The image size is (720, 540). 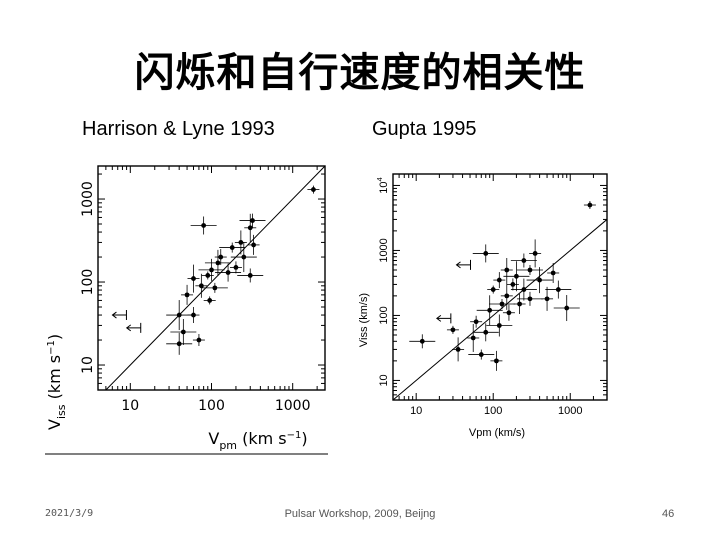 I want to click on page-number: 46, so click(x=668, y=514).